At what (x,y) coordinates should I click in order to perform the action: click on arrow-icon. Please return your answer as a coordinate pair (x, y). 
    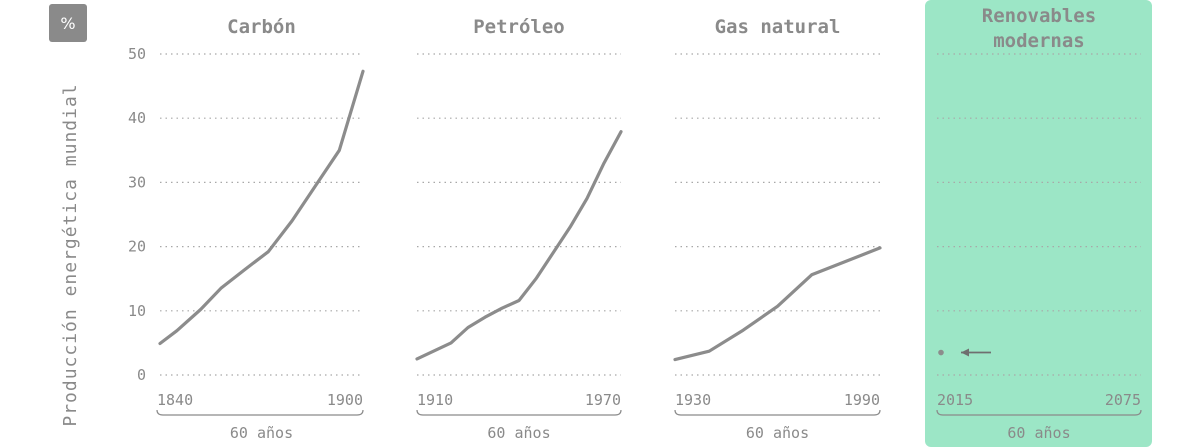
    Looking at the image, I should click on (976, 352).